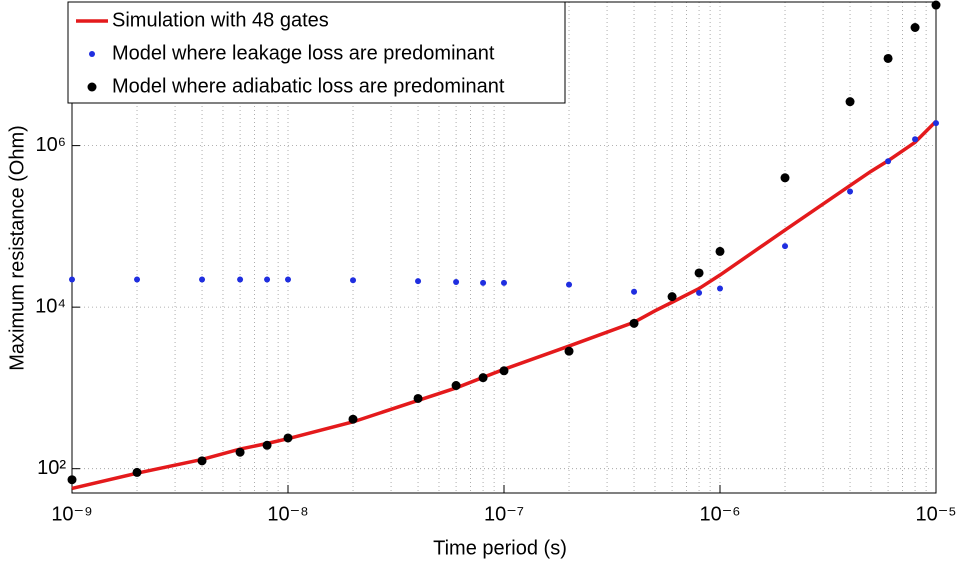  I want to click on x-axis-label: Time period (s), so click(500, 548).